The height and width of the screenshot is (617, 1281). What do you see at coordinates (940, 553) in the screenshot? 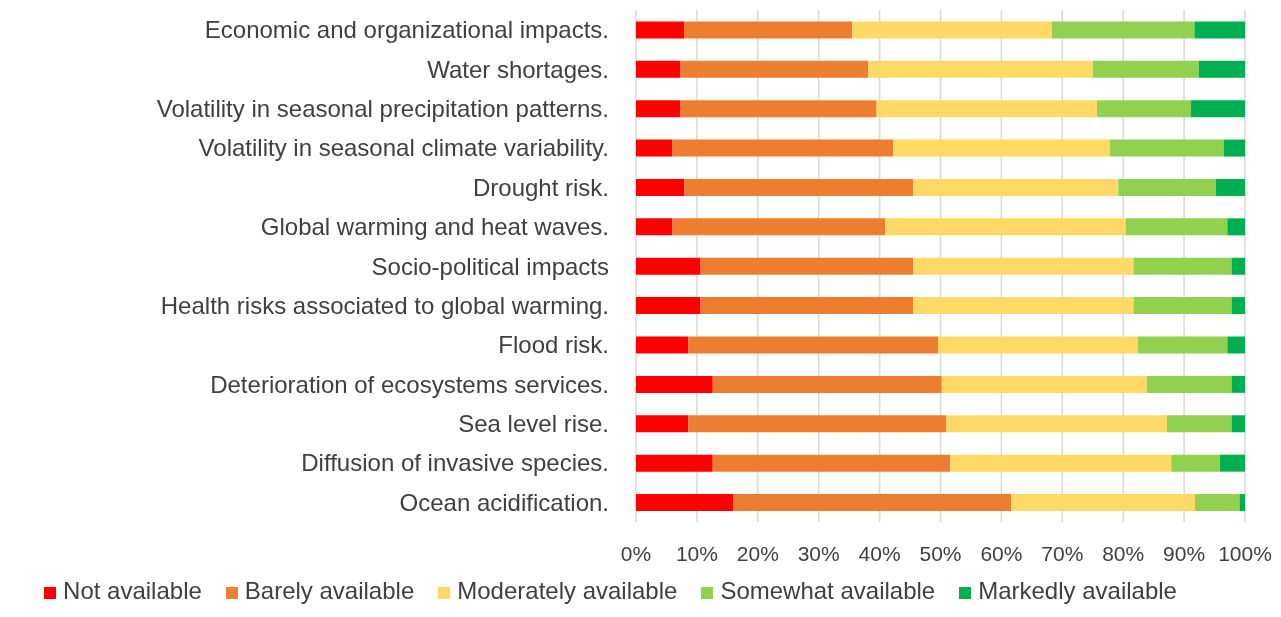
I see `x-tick-label: 50%` at bounding box center [940, 553].